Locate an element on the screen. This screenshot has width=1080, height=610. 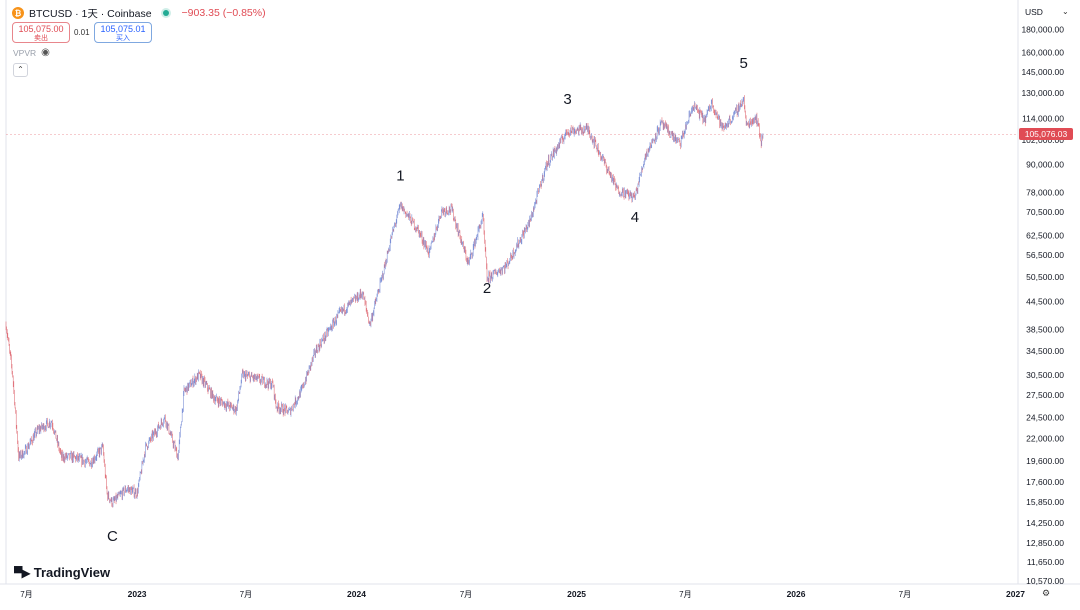
y-tick-label: 102,000.00 is located at coordinates (1042, 140).